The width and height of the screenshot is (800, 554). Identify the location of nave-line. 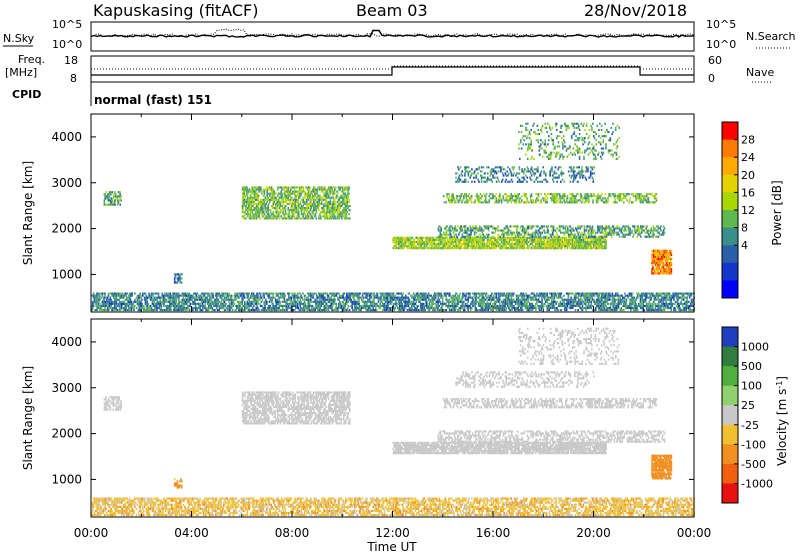
(392, 67).